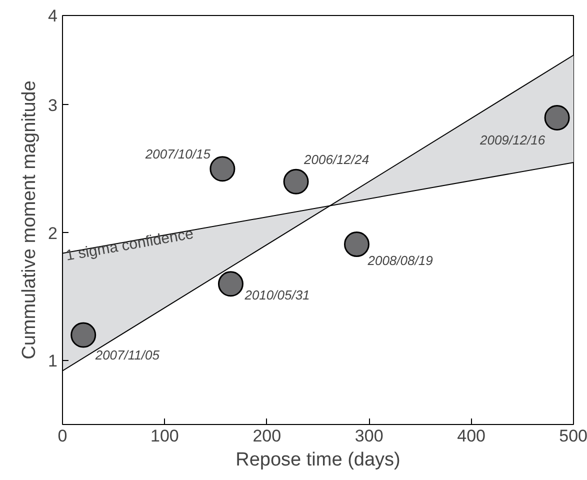 The height and width of the screenshot is (480, 587). I want to click on annotation: 1 sigma confidence, so click(129, 244).